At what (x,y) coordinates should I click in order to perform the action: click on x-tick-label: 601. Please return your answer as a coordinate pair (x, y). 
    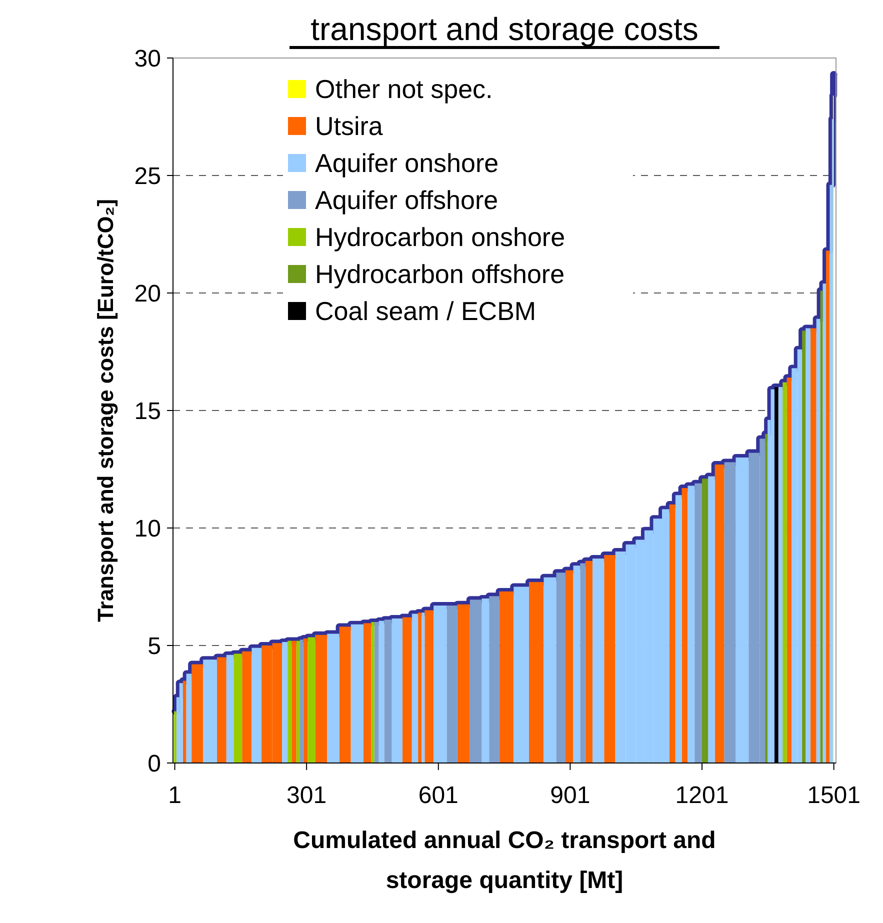
    Looking at the image, I should click on (438, 795).